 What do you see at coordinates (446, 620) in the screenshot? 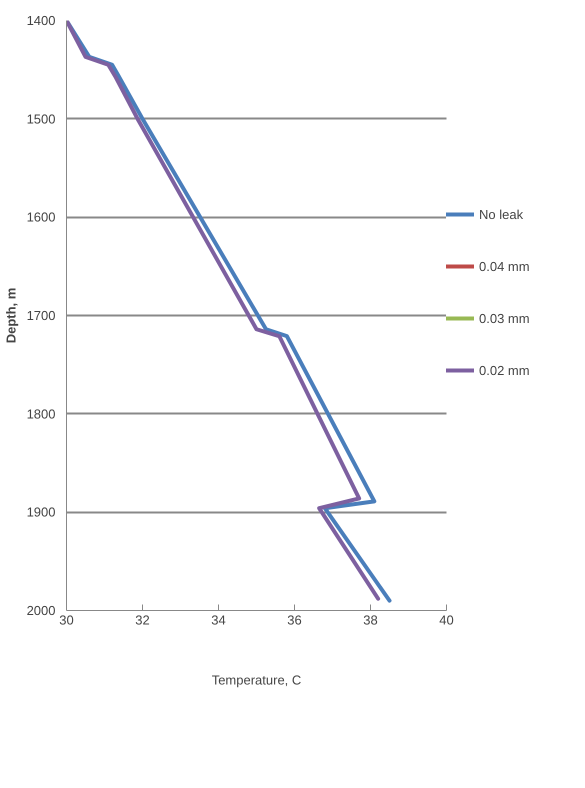
I see `x-tick-label: 40` at bounding box center [446, 620].